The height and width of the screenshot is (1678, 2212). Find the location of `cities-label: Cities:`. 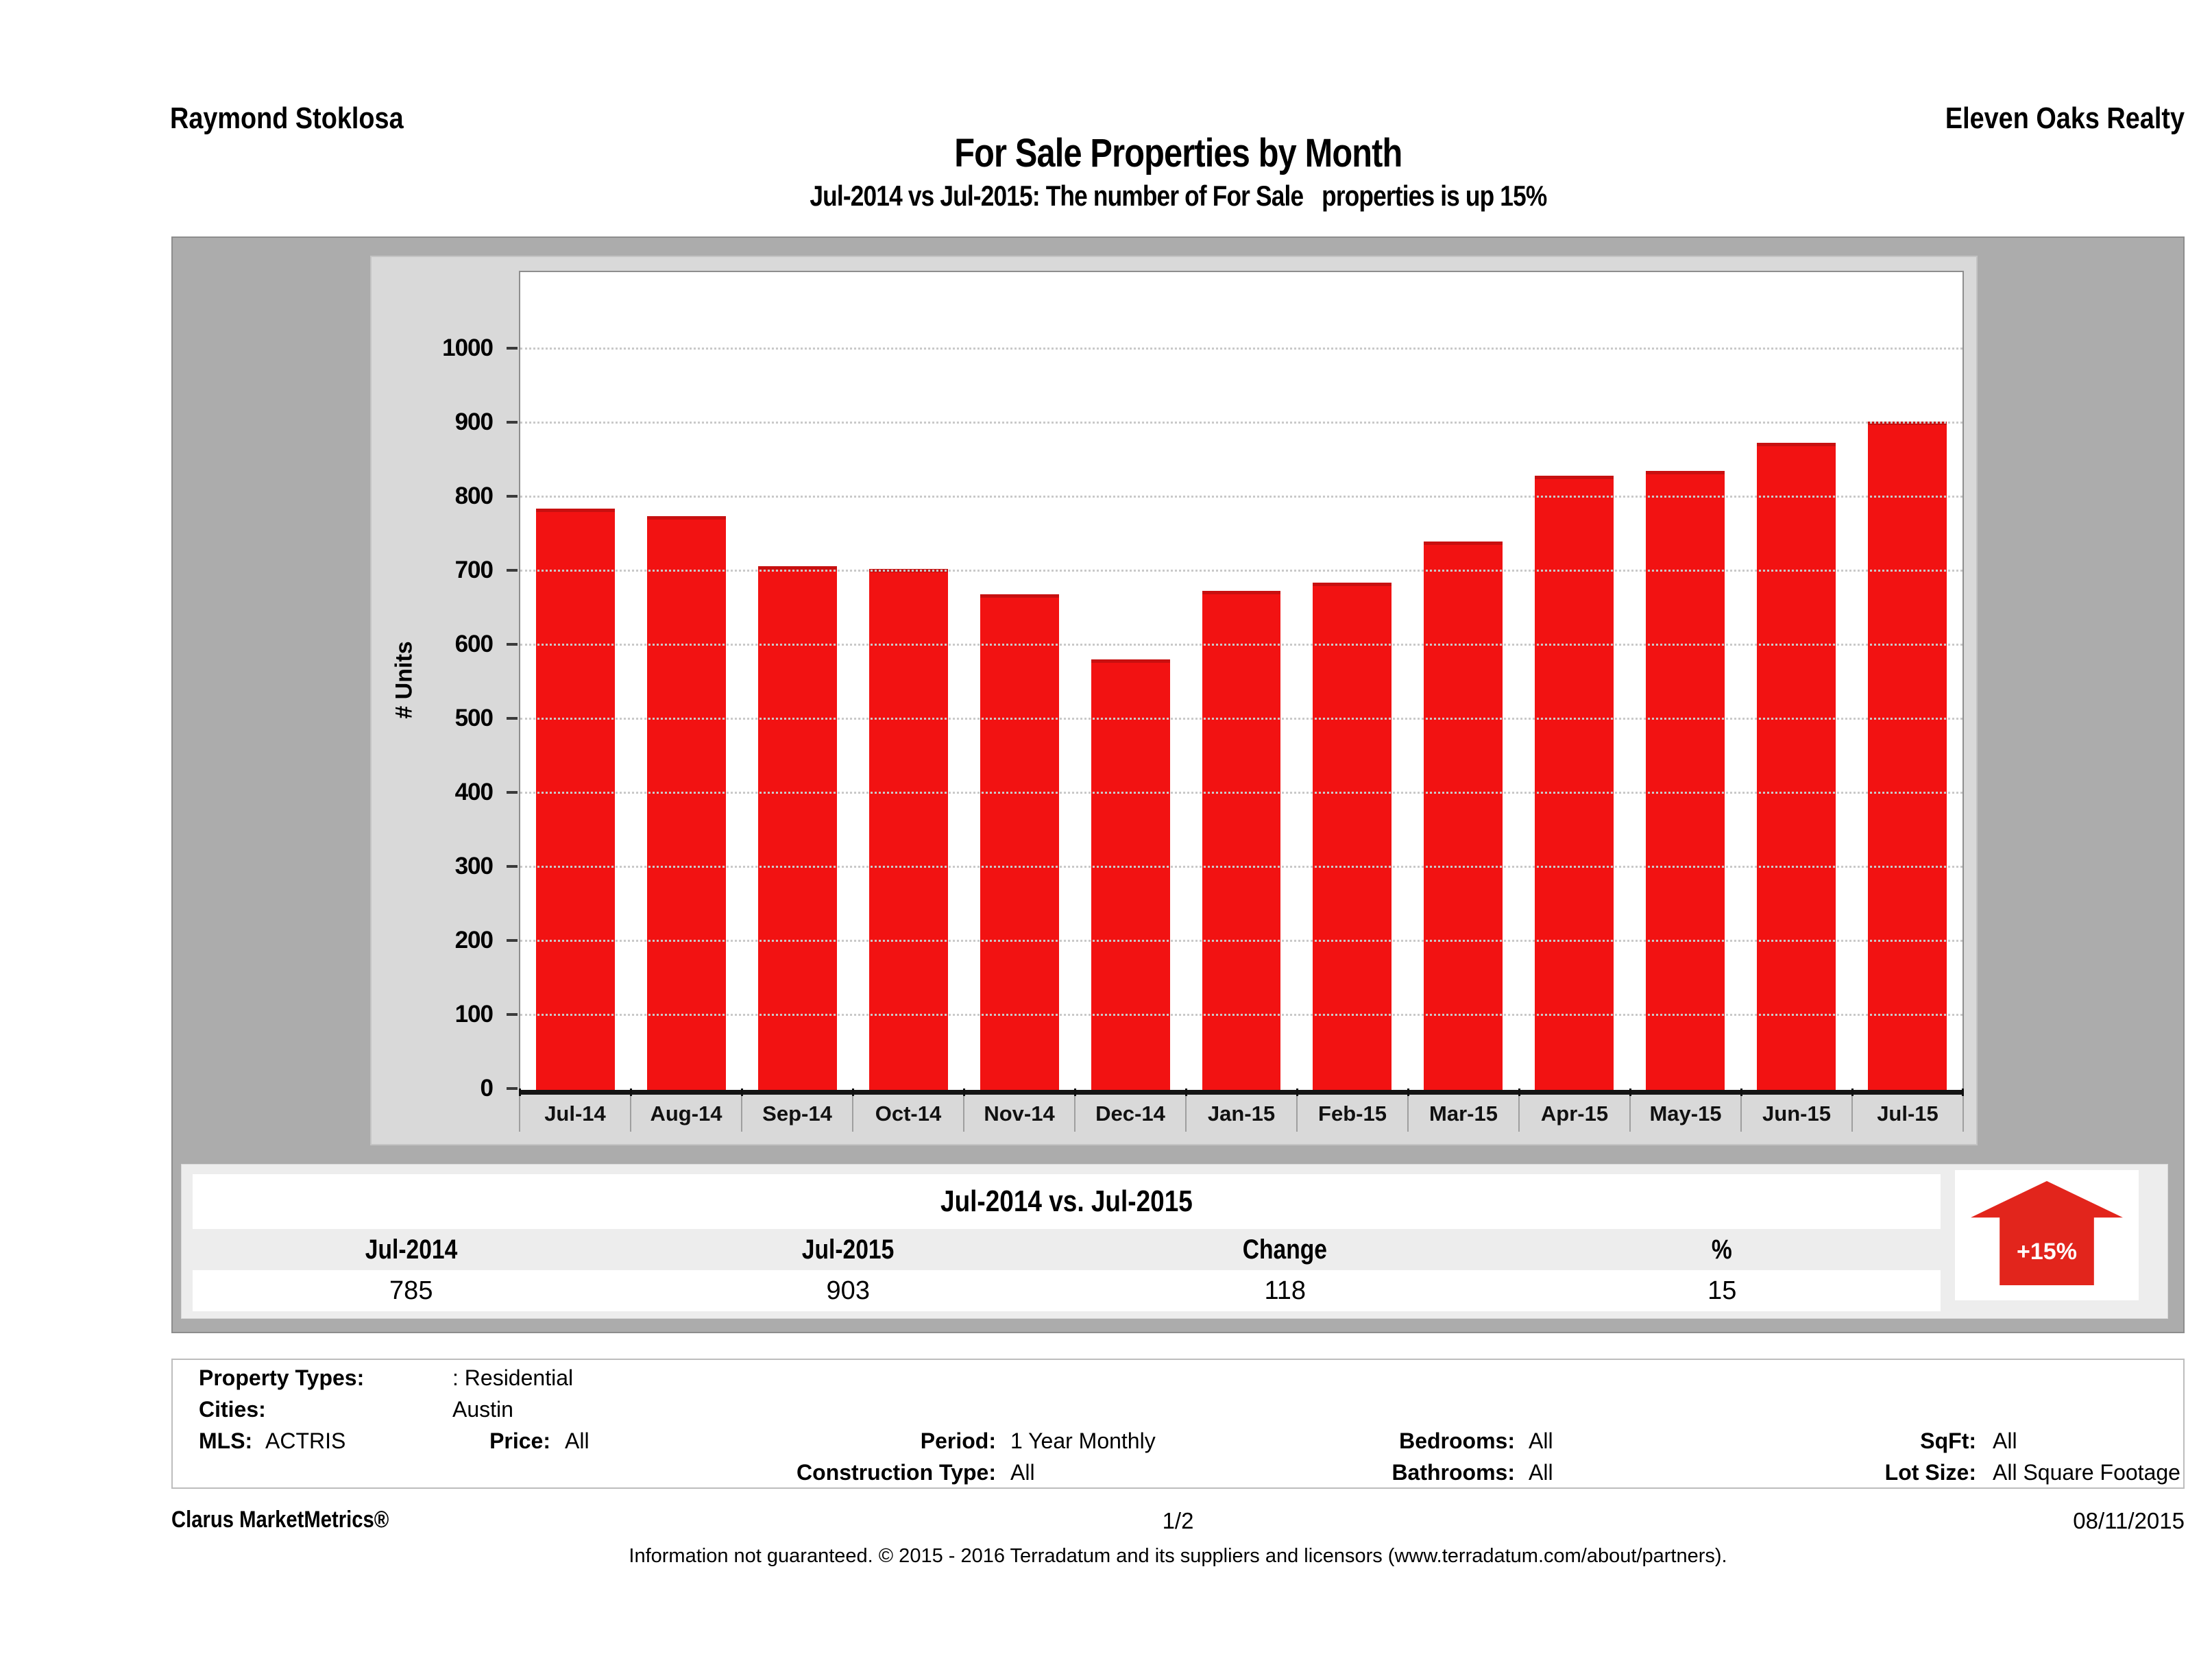

cities-label: Cities: is located at coordinates (233, 1409).